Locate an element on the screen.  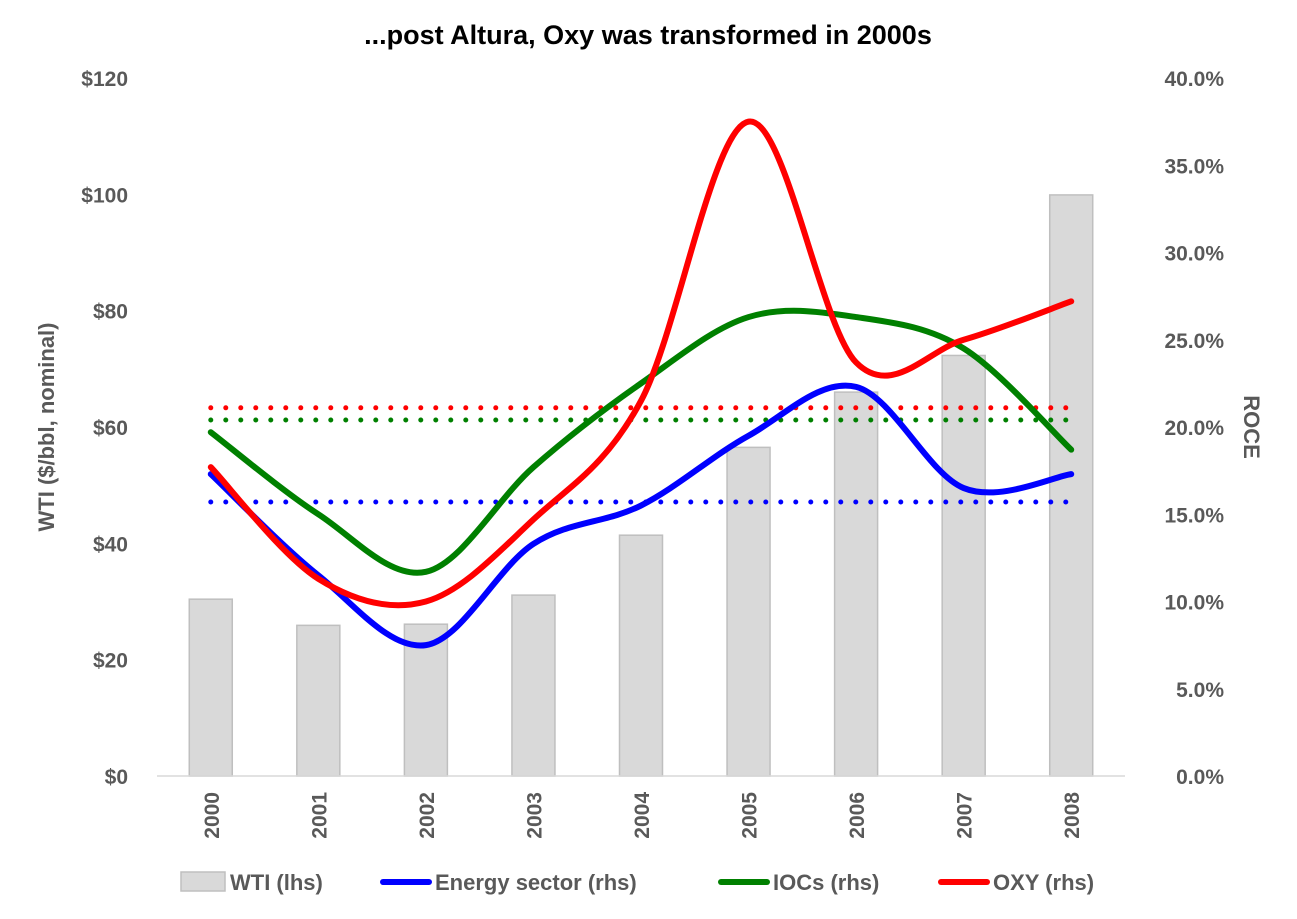
x-tick-label: 2006 is located at coordinates (857, 815).